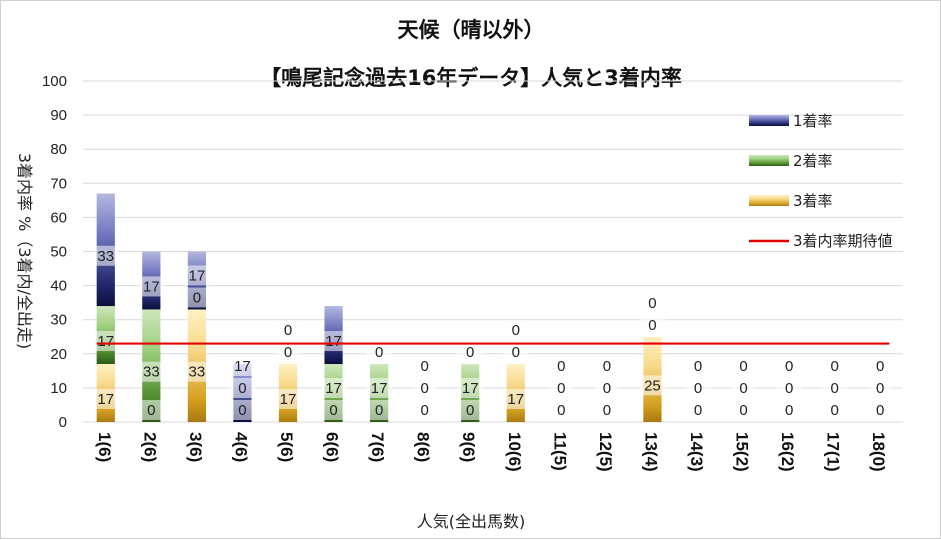 The image size is (941, 540). Describe the element at coordinates (787, 452) in the screenshot. I see `x-tick-label: 16(2)` at that location.